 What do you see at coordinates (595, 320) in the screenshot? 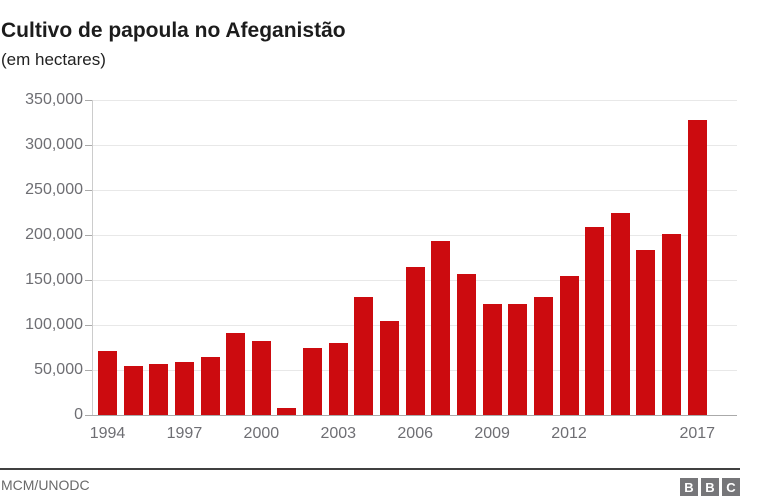
I see `bar-2013` at bounding box center [595, 320].